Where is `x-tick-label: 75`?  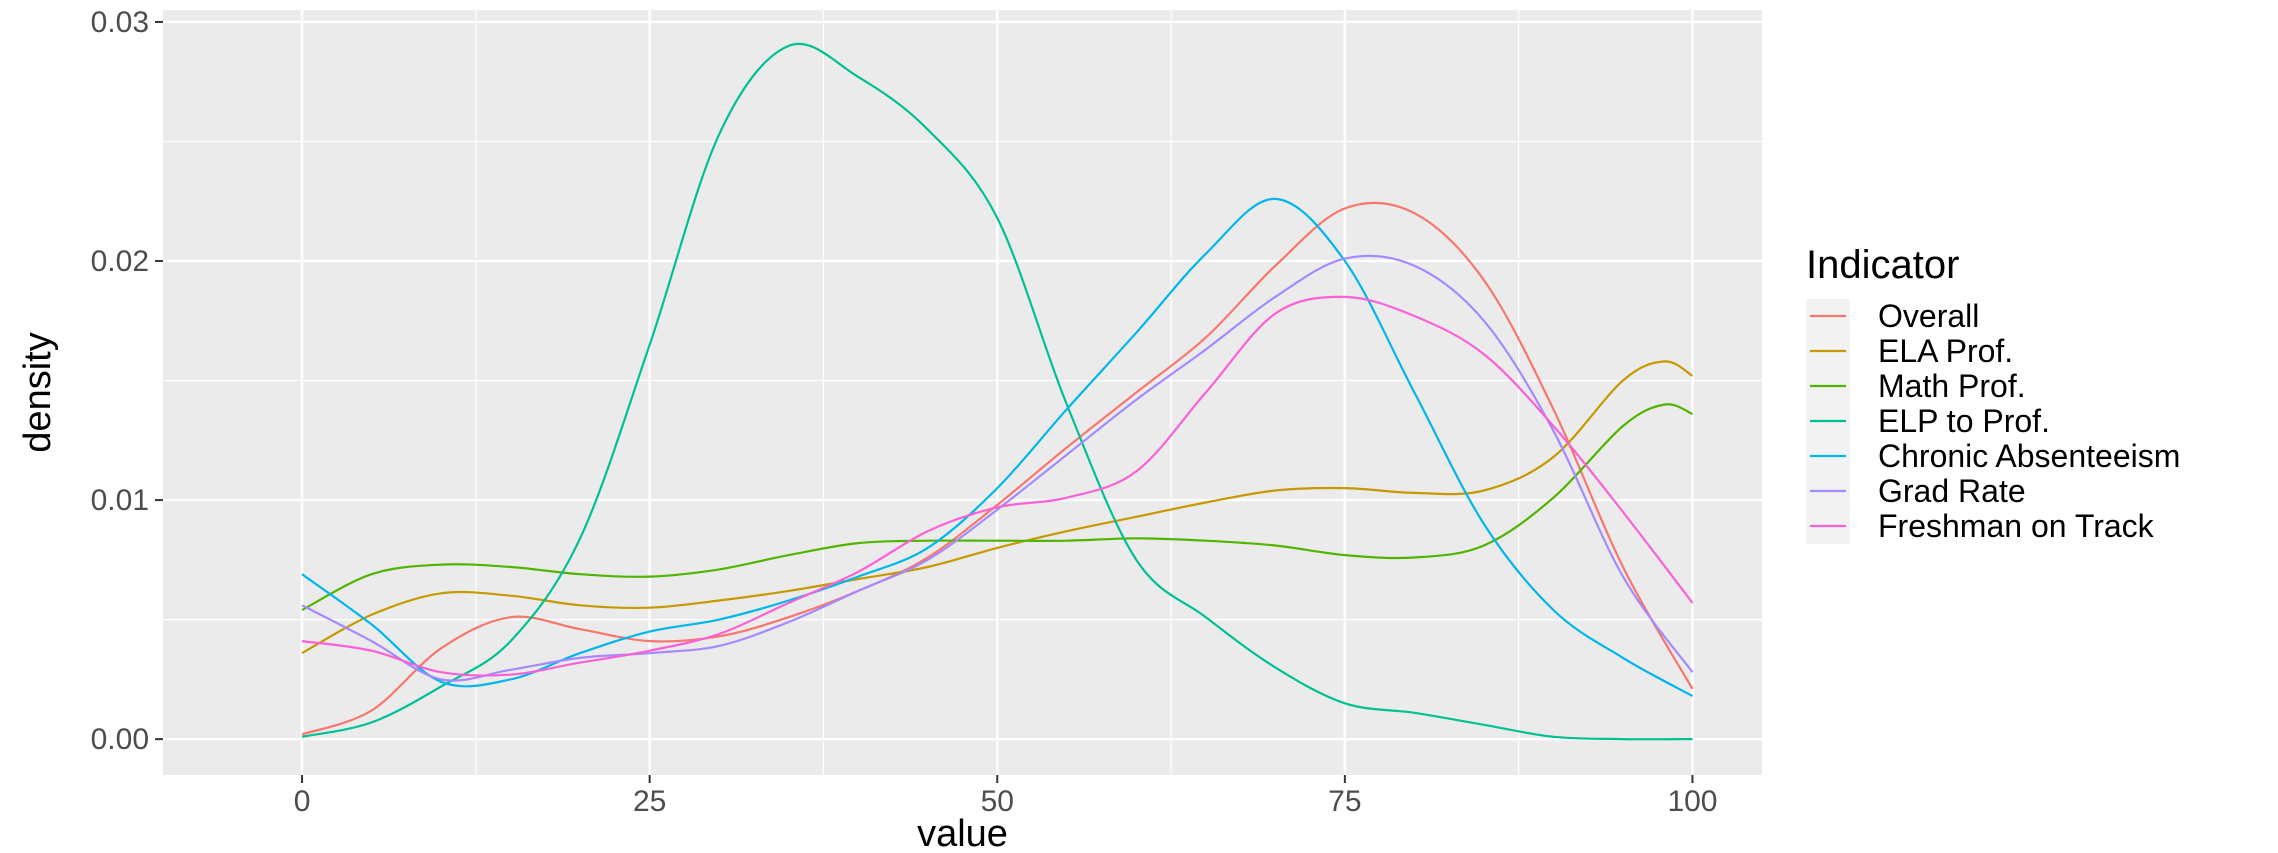
x-tick-label: 75 is located at coordinates (1344, 801).